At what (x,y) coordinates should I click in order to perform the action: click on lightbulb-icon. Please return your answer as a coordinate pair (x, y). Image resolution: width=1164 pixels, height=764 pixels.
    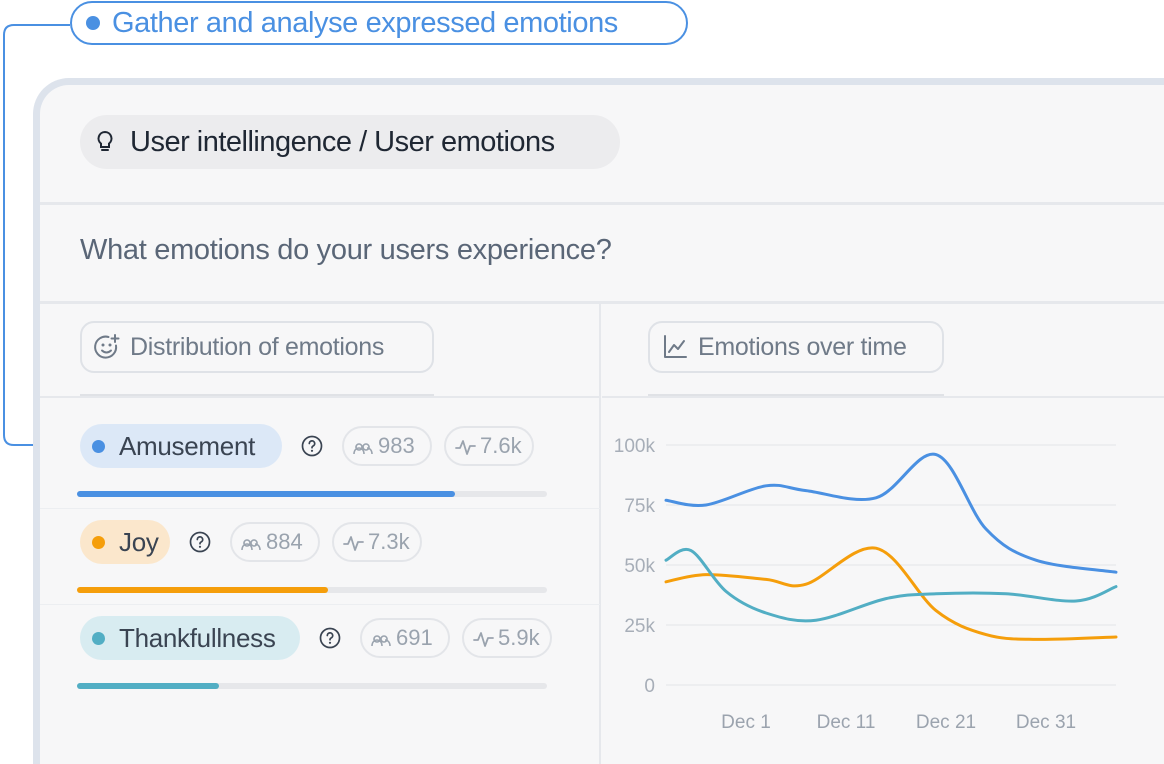
    Looking at the image, I should click on (105, 140).